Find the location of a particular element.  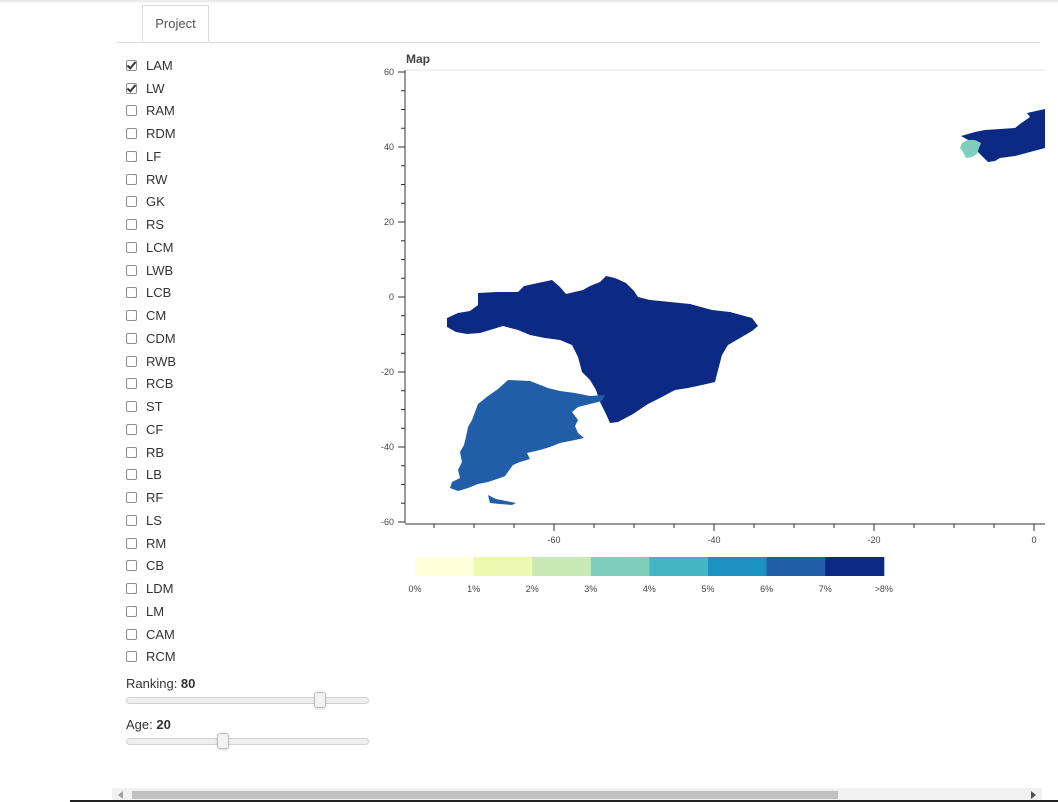

position-option-cb: CB is located at coordinates (151, 566).